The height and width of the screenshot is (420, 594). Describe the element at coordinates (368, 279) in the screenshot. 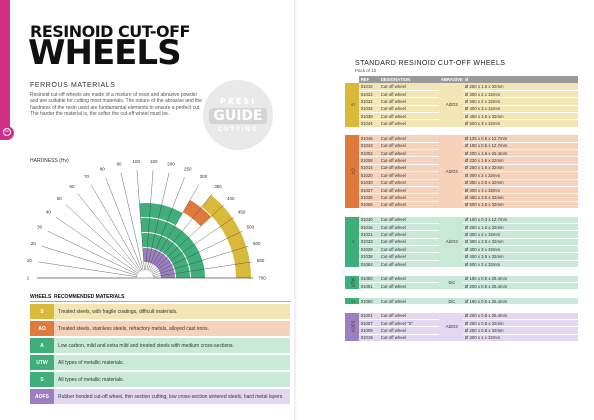

I see `cell-ref: 01050` at that location.